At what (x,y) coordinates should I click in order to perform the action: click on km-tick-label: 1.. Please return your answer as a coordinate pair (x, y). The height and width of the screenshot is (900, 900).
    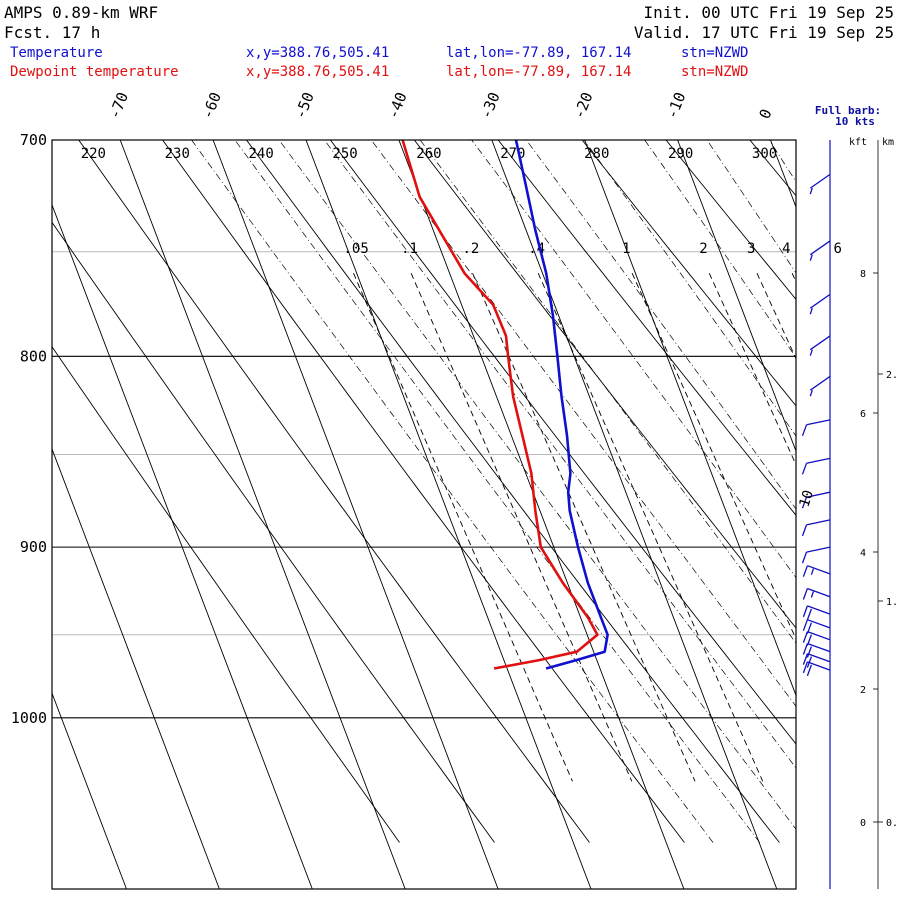
    Looking at the image, I should click on (892, 602).